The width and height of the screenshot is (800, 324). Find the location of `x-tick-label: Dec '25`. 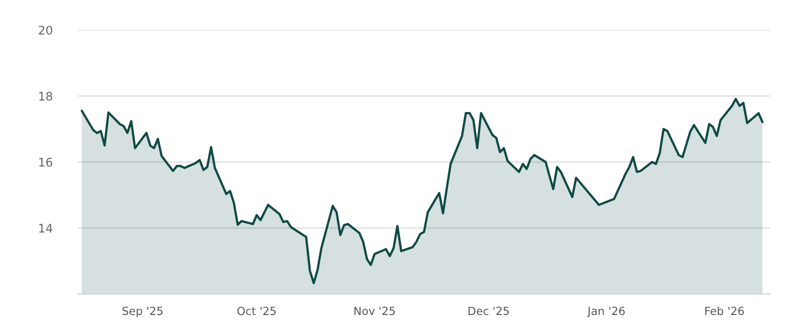

x-tick-label: Dec '25 is located at coordinates (488, 311).